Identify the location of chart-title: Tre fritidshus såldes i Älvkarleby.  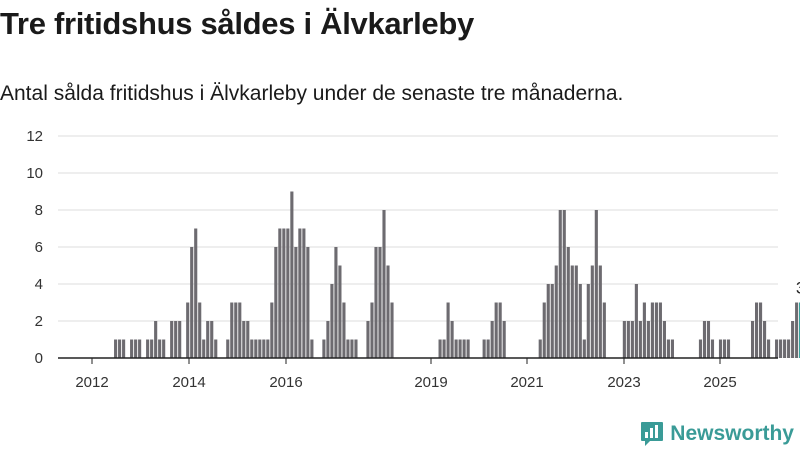
(237, 23).